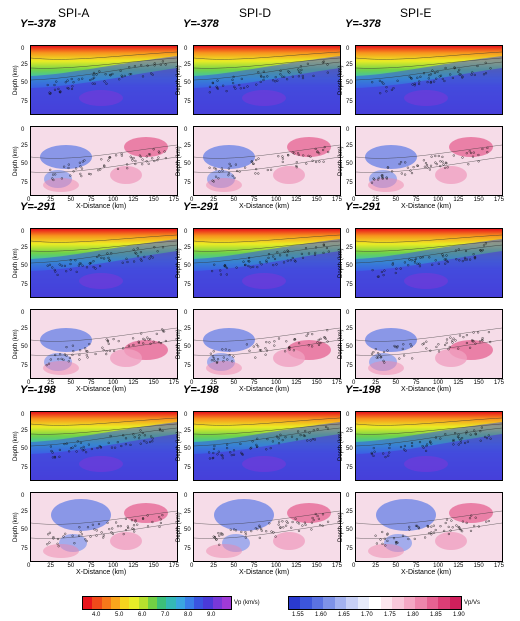 Image resolution: width=520 pixels, height=621 pixels. Describe the element at coordinates (363, 24) in the screenshot. I see `section-label-spi-e-0: Y=-378` at that location.